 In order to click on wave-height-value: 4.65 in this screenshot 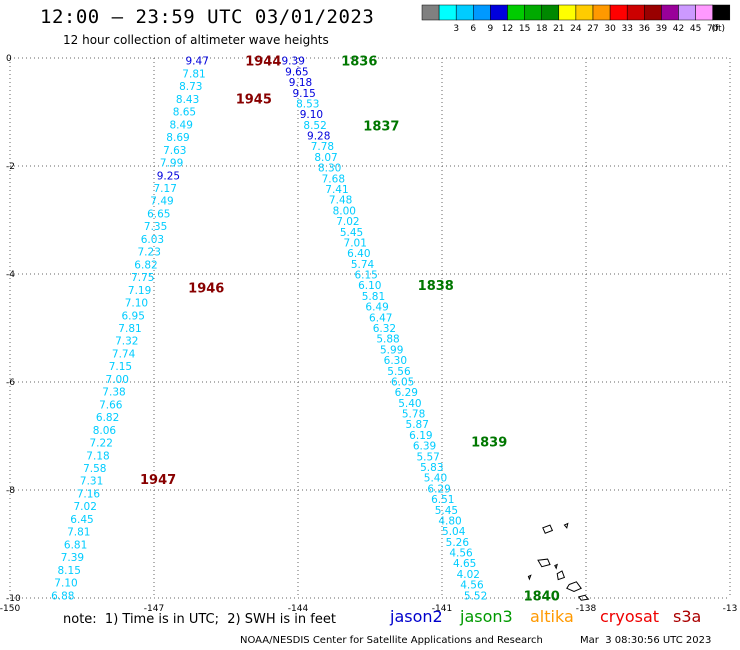, I will do `click(464, 564)`.